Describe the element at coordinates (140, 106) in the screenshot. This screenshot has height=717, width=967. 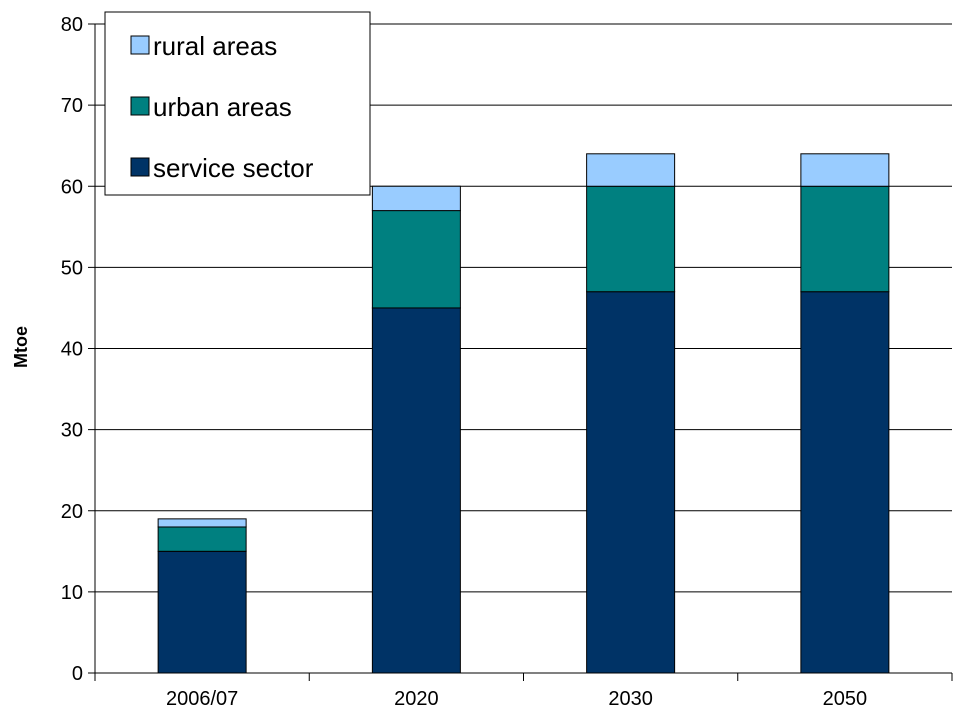
I see `legend-swatch-urban-areas` at that location.